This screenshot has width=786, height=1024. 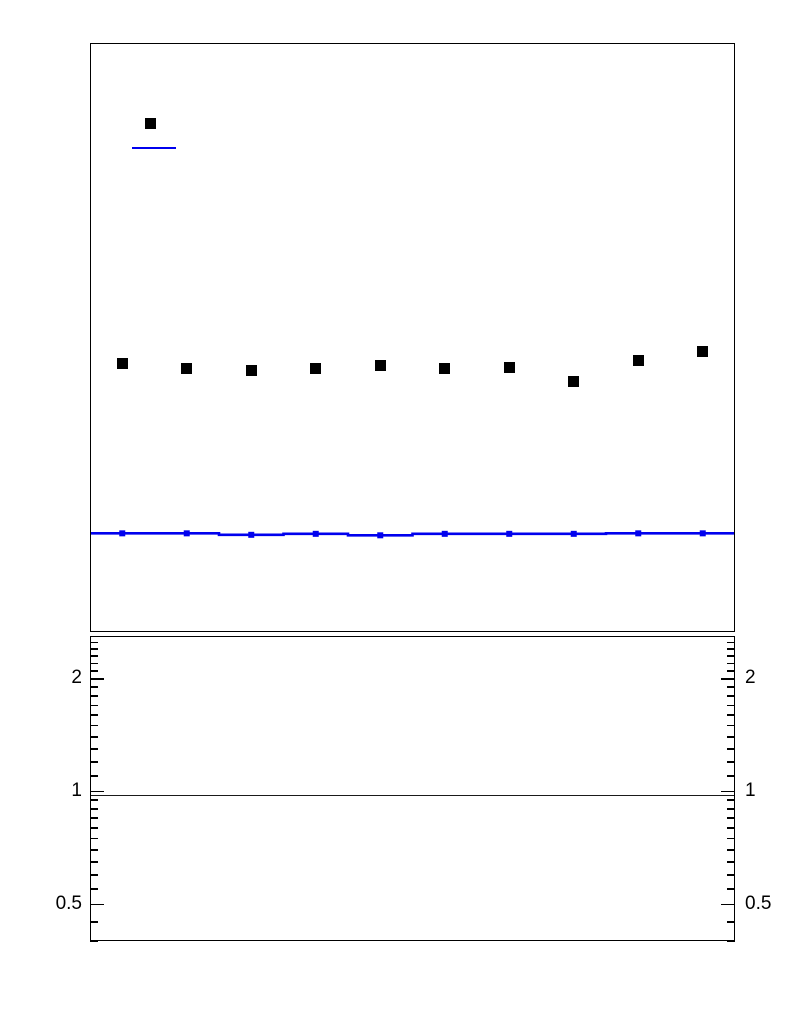 What do you see at coordinates (750, 677) in the screenshot?
I see `ratio-y-tick-label-right: 2` at bounding box center [750, 677].